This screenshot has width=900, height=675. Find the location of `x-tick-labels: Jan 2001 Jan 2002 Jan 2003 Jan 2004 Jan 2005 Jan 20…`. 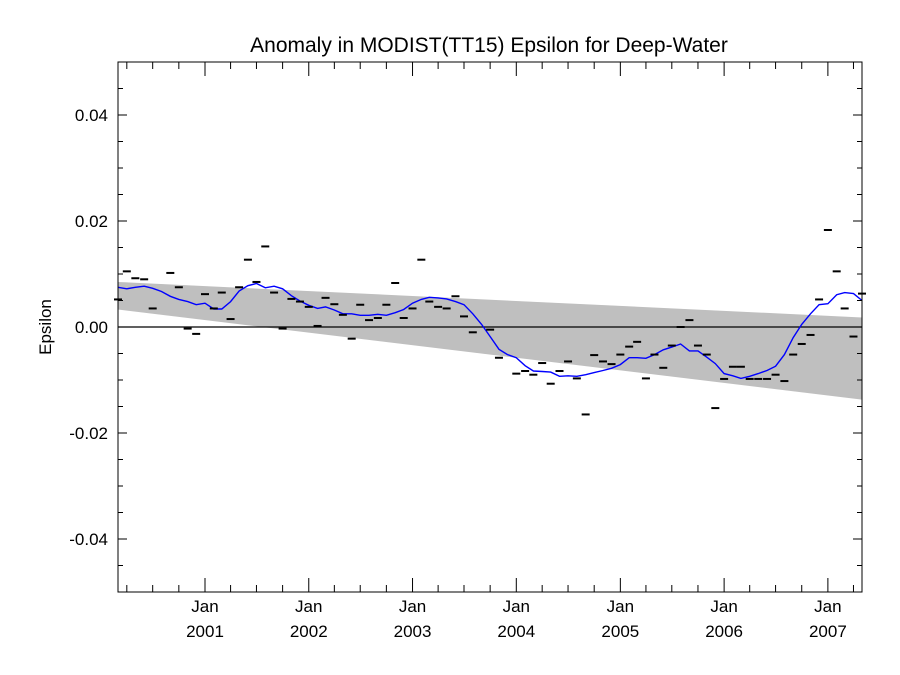

x-tick-labels: Jan 2001 Jan 2002 Jan 2003 Jan 2004 Jan 2005 Jan 20… is located at coordinates (516, 619).